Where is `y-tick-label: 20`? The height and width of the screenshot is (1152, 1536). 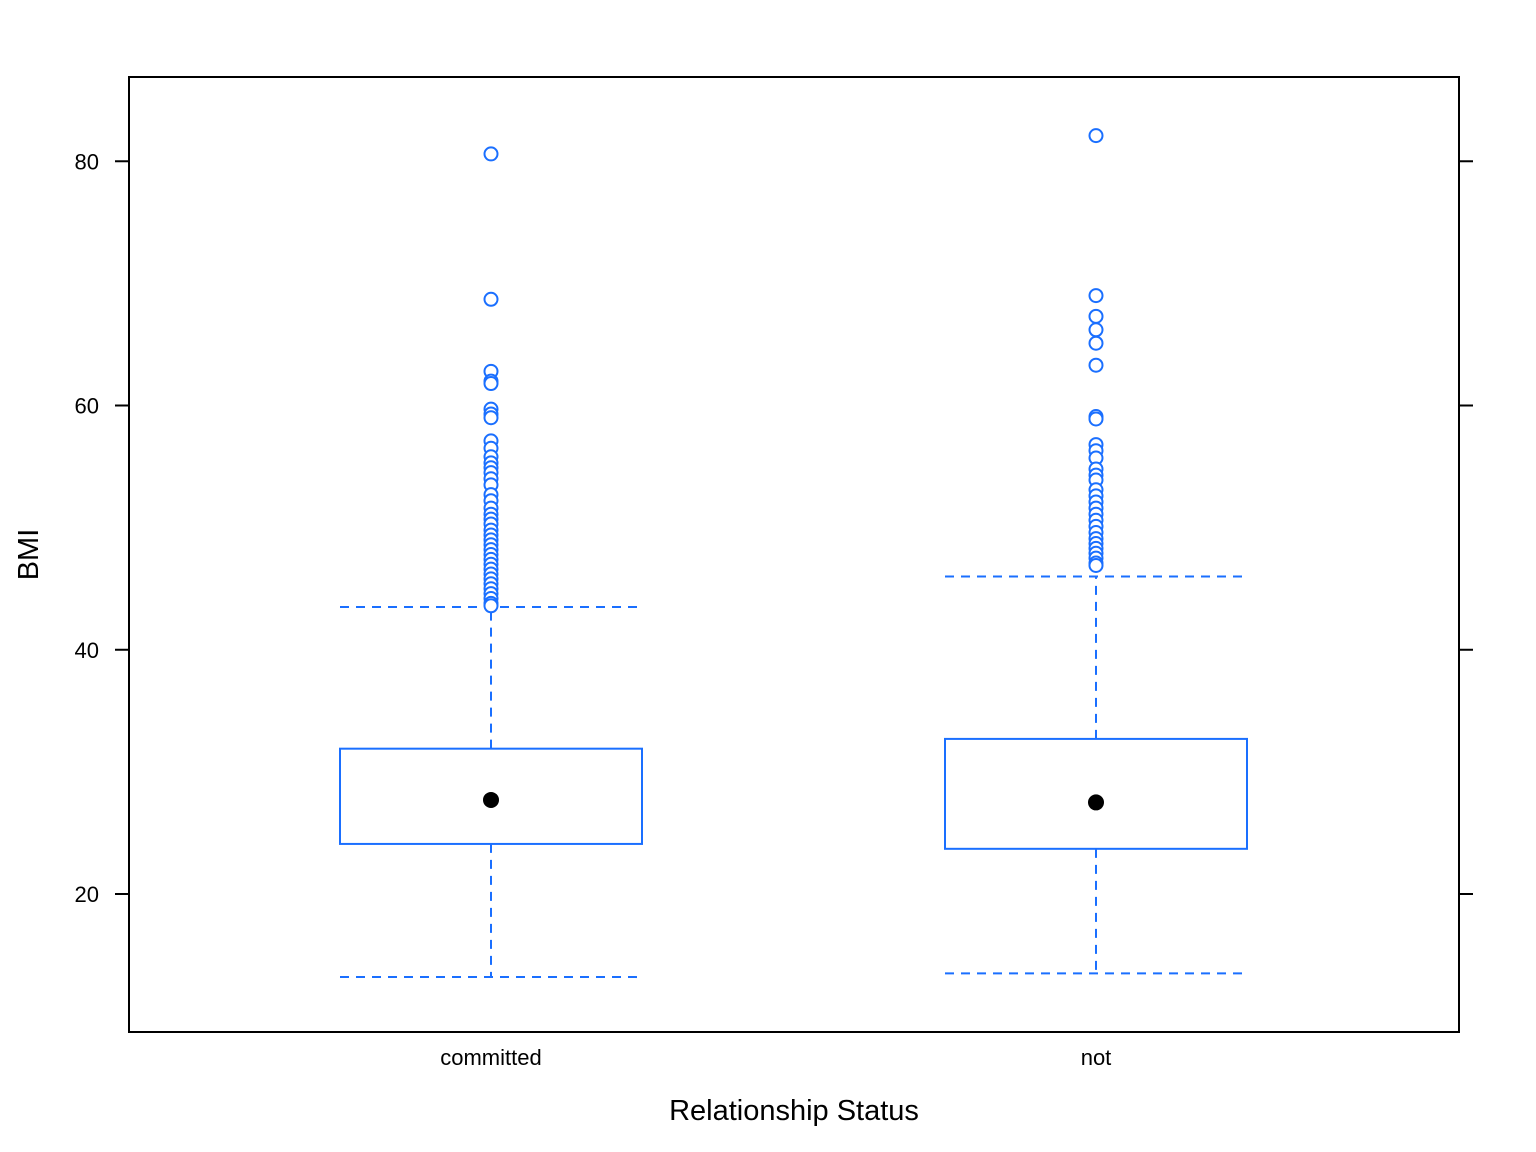 y-tick-label: 20 is located at coordinates (87, 894).